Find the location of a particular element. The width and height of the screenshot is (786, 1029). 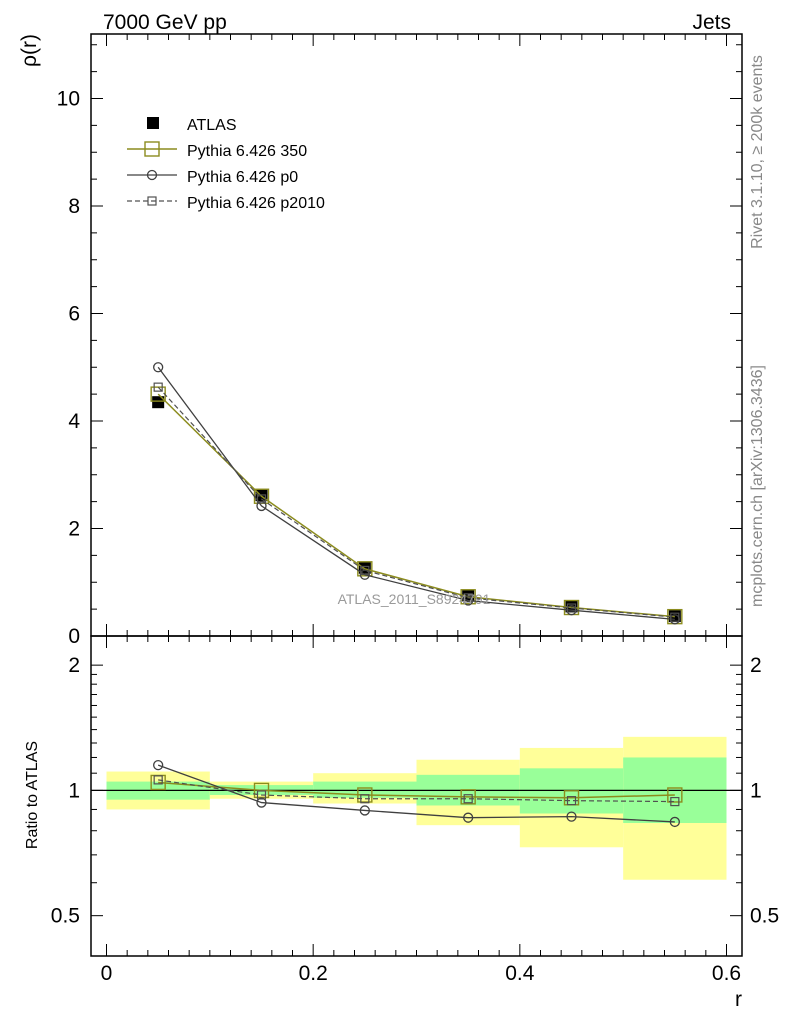

ratio-series-group is located at coordinates (416, 794).